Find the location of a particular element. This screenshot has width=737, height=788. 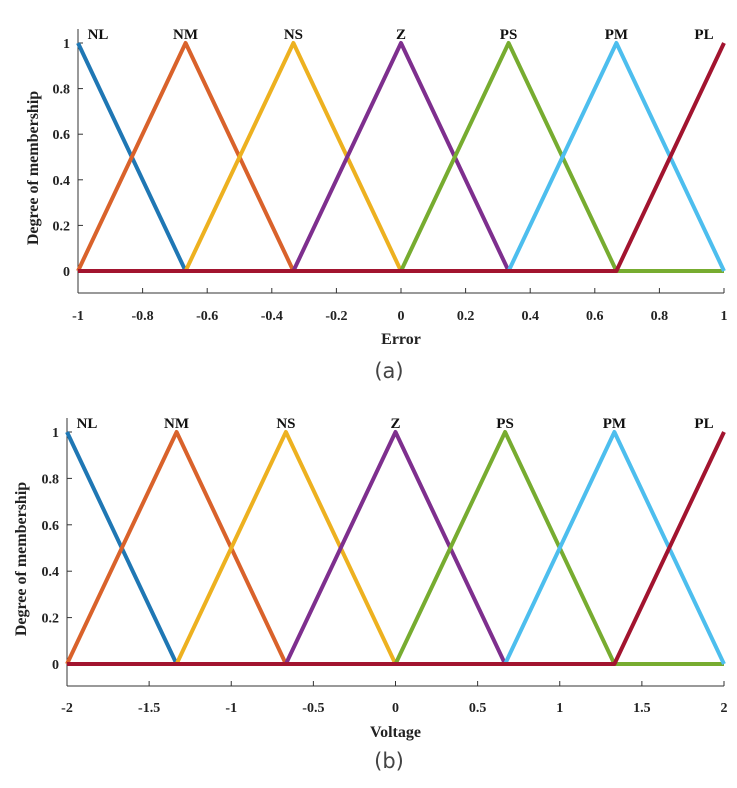

x-tick-label: -0.2 is located at coordinates (336, 316).